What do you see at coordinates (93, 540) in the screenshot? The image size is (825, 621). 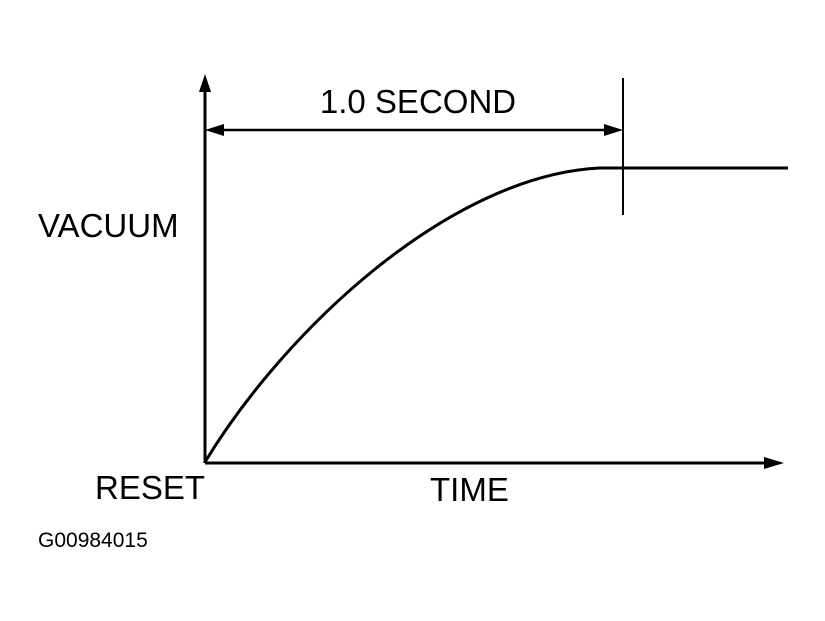 I see `figure-id: G00984015` at bounding box center [93, 540].